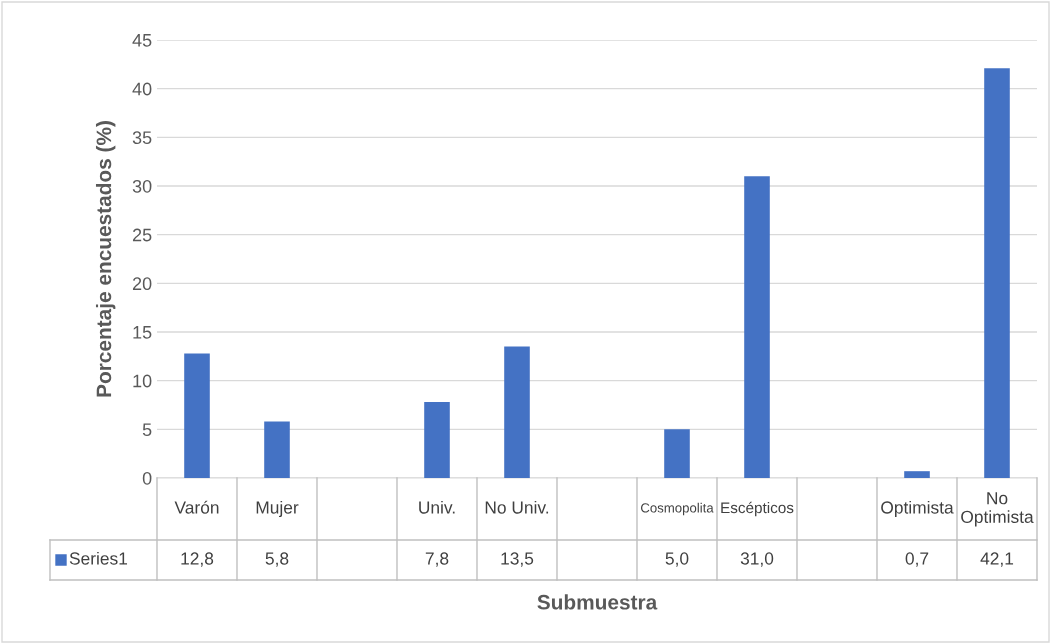  Describe the element at coordinates (277, 559) in the screenshot. I see `data-label: 5,8` at that location.